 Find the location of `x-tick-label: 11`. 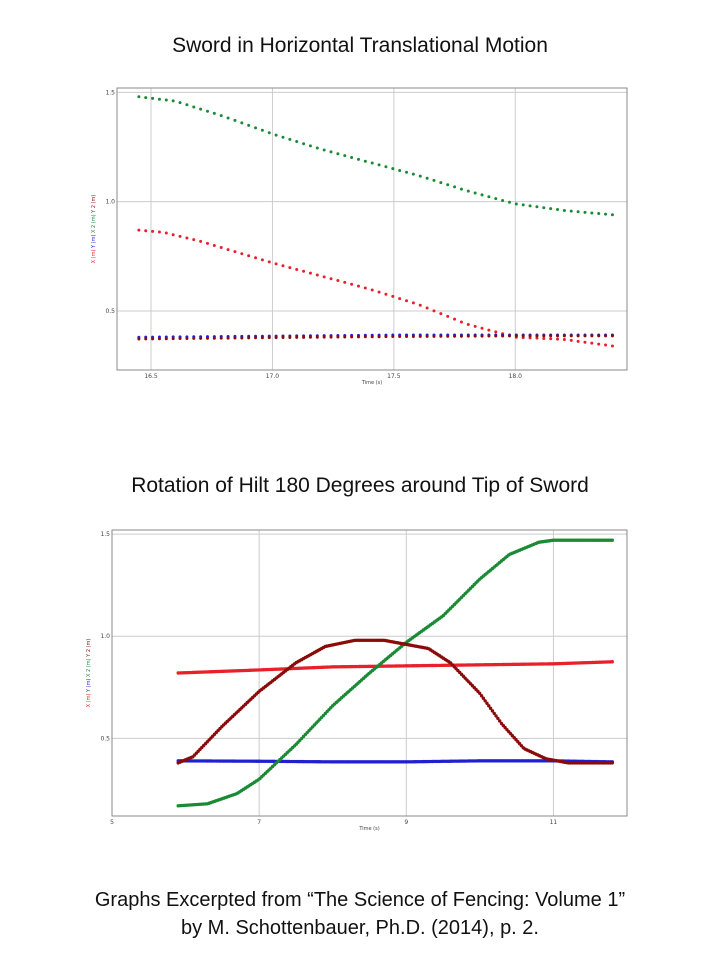

x-tick-label: 11 is located at coordinates (554, 822).